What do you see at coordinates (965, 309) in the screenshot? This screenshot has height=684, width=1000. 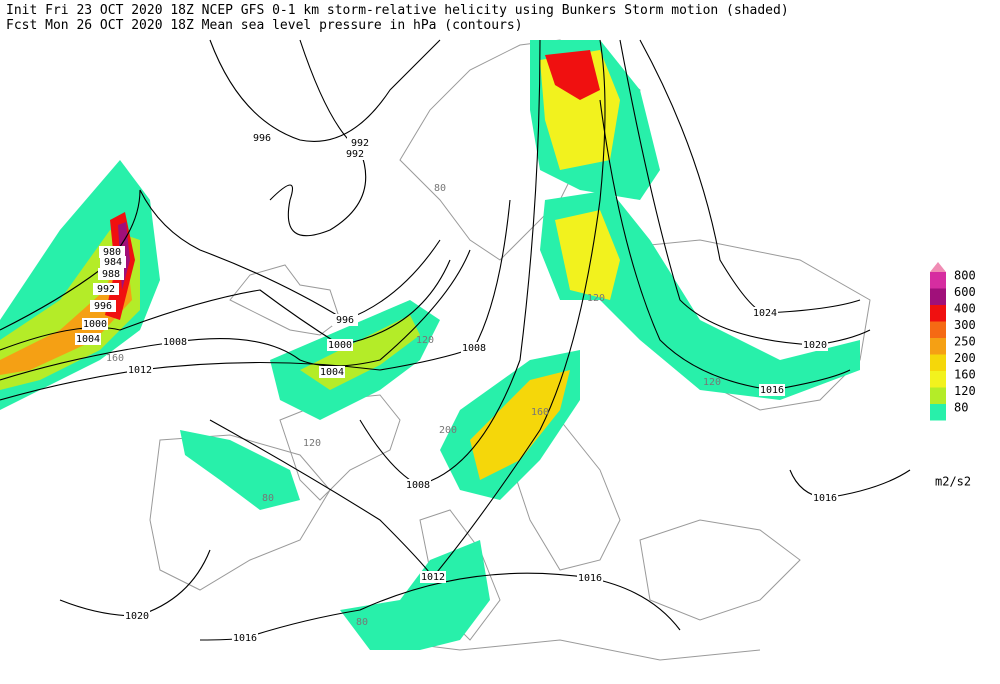 I see `legend-label: 400` at bounding box center [965, 309].